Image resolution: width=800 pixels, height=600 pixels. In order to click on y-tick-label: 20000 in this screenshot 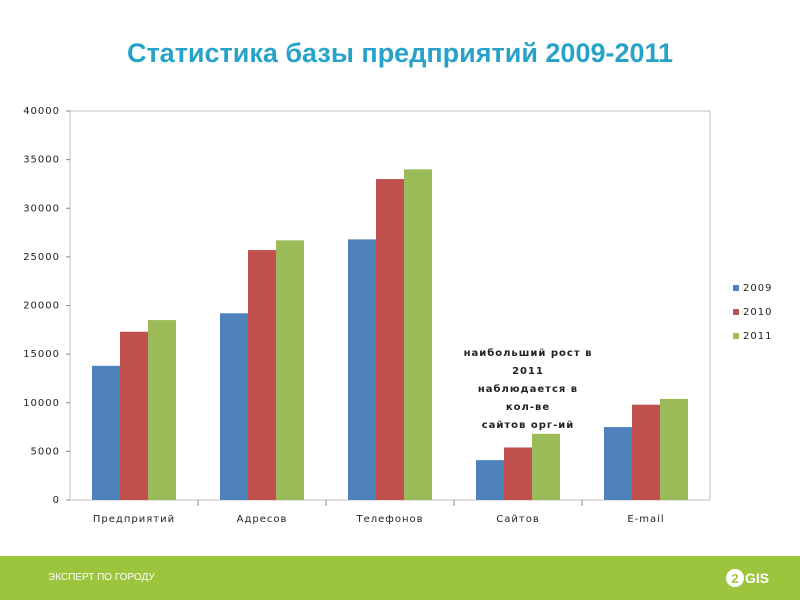, I will do `click(41, 306)`.